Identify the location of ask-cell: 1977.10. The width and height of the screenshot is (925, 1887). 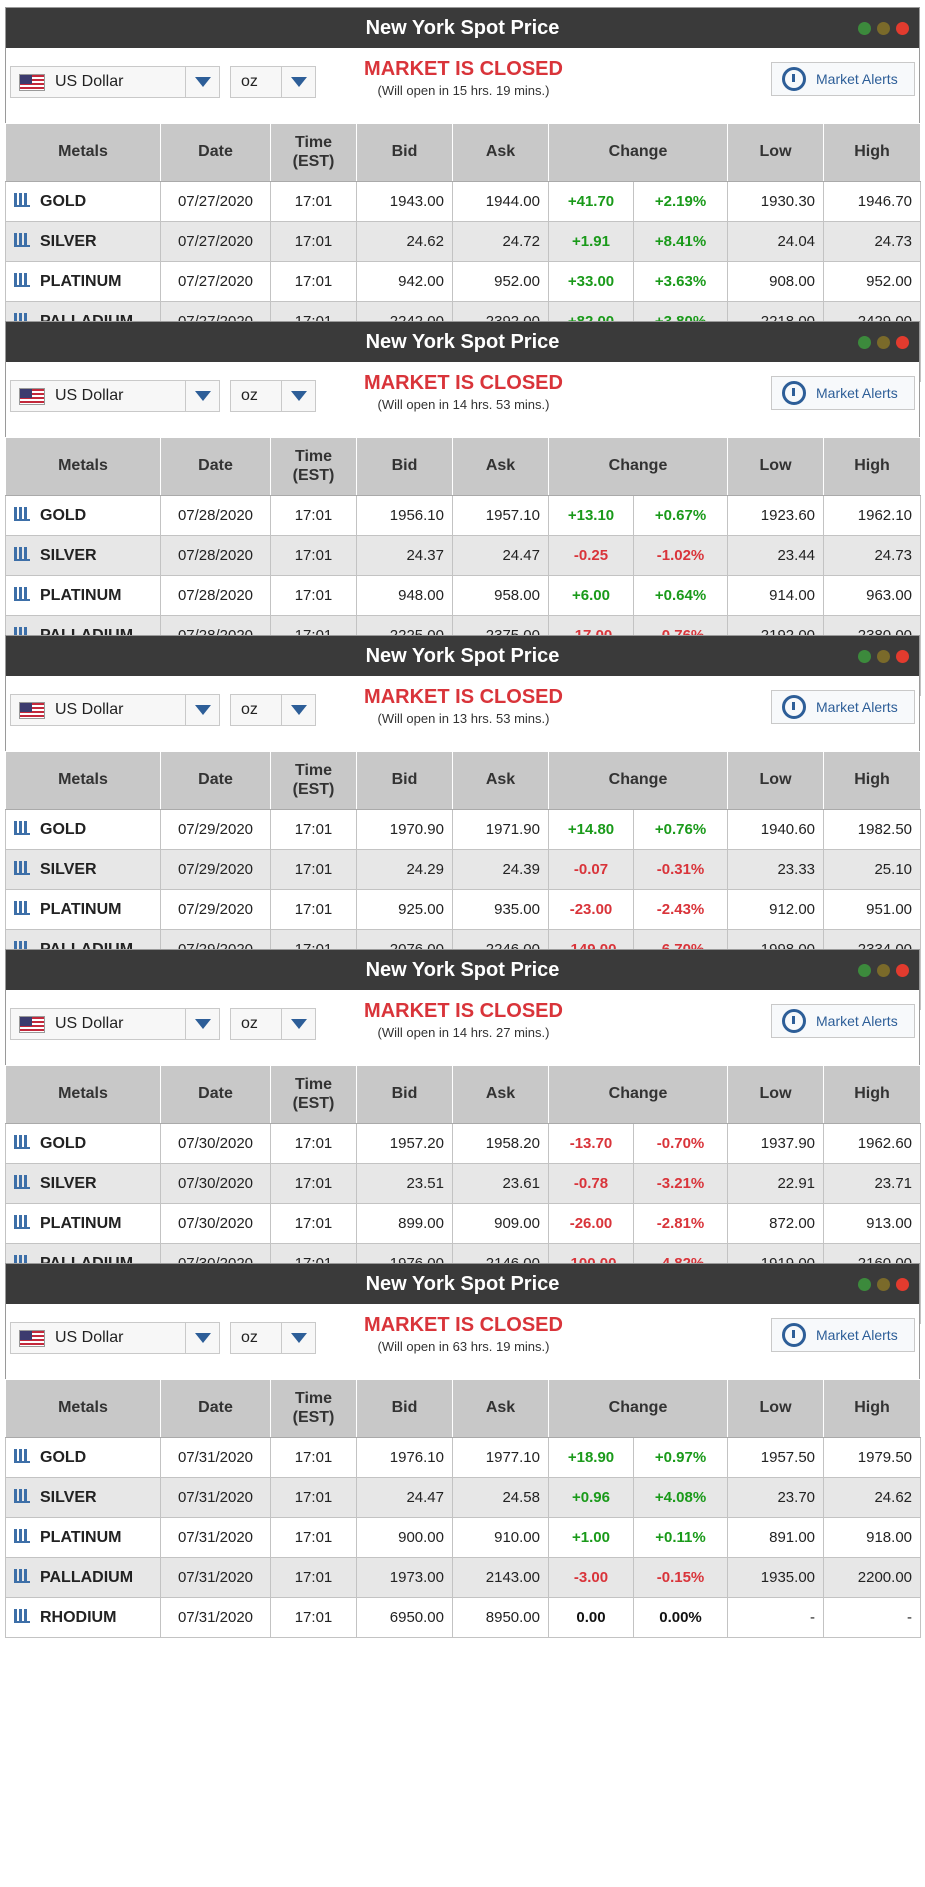
(500, 1457).